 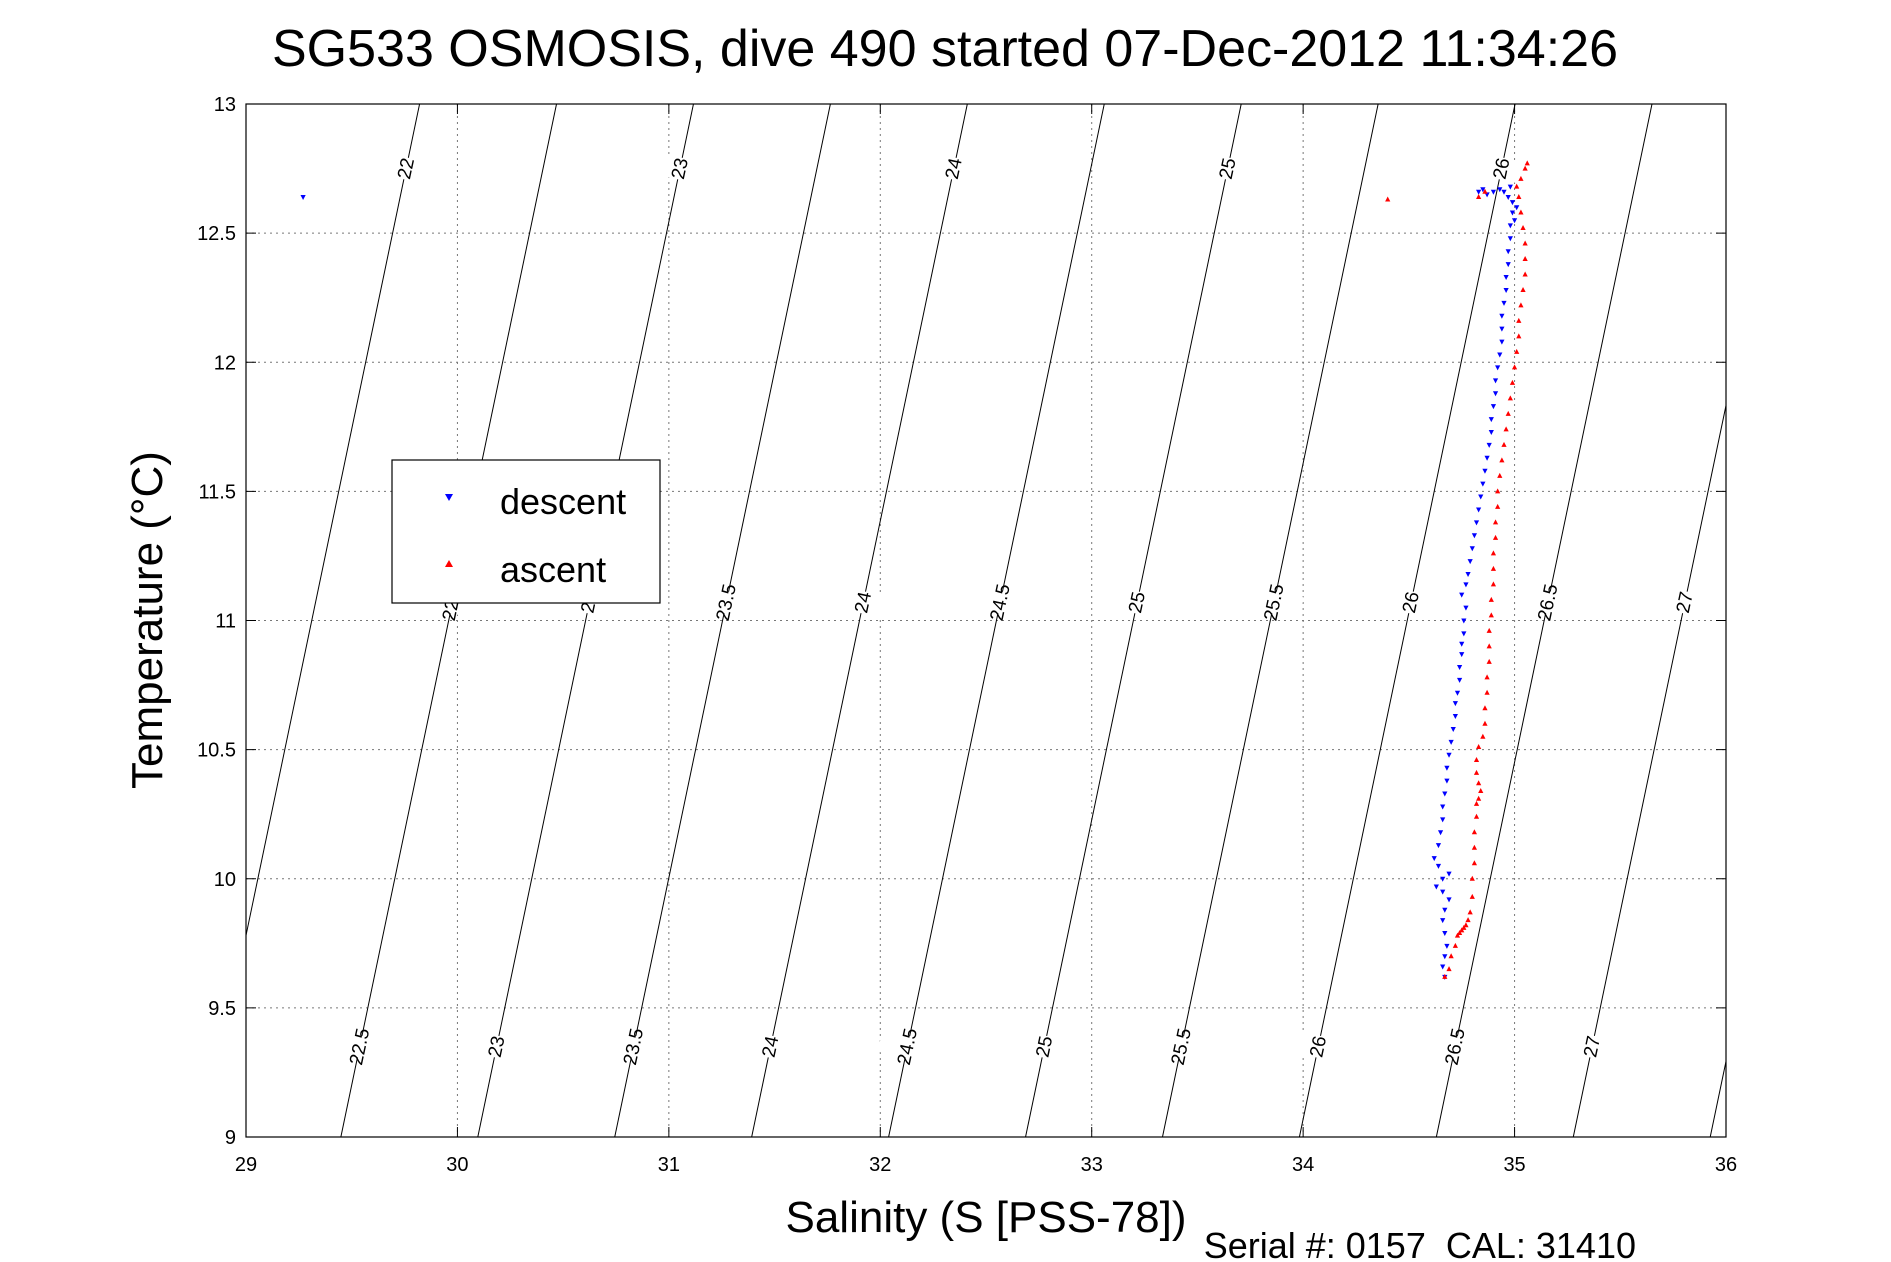 What do you see at coordinates (216, 234) in the screenshot?
I see `y-tick-label: 12.5` at bounding box center [216, 234].